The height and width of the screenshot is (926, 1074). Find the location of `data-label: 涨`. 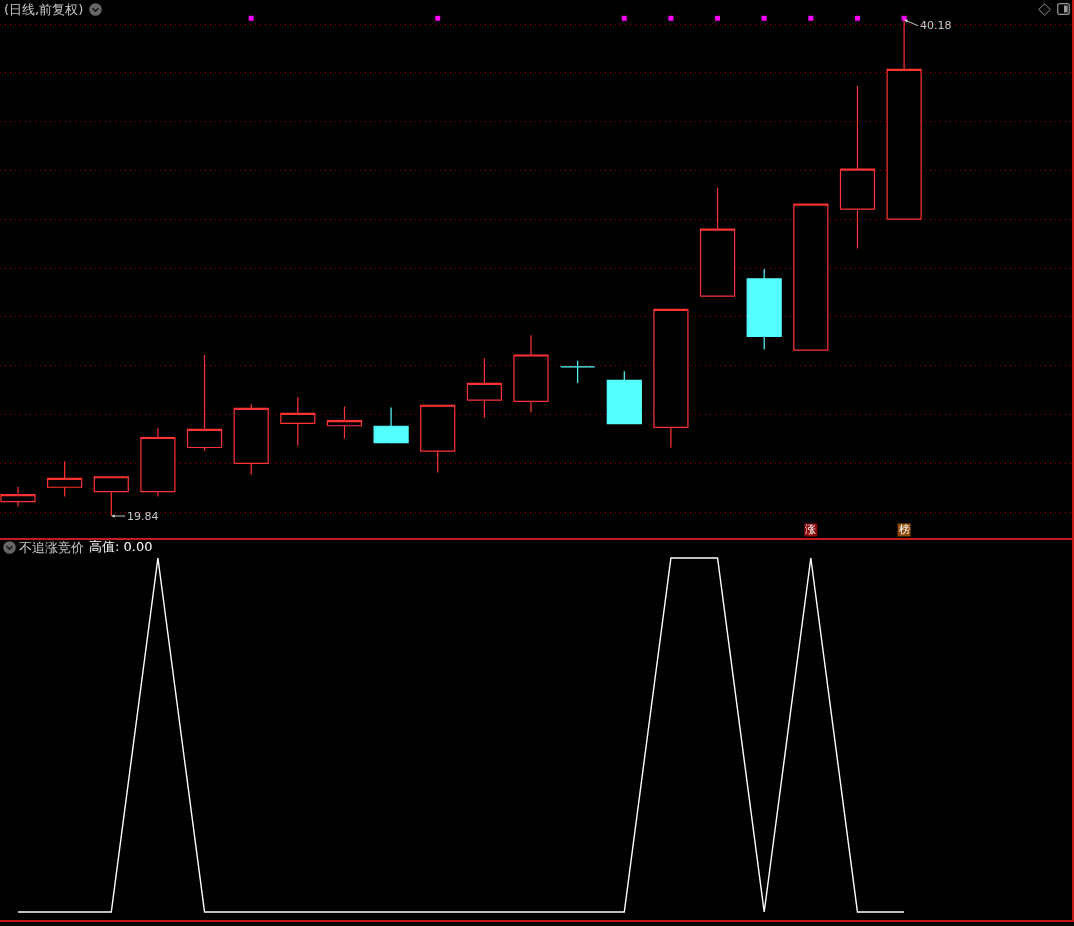

data-label: 涨 is located at coordinates (811, 529).